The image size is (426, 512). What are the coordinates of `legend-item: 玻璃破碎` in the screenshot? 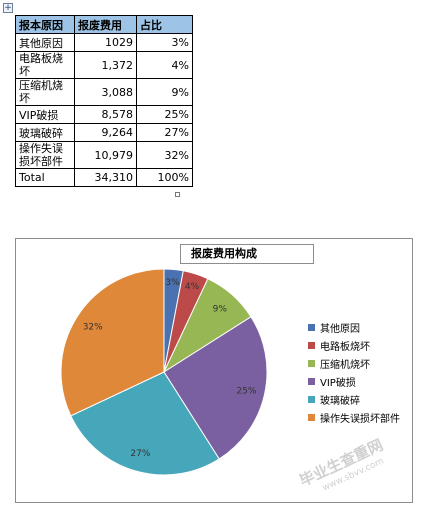 It's located at (354, 399).